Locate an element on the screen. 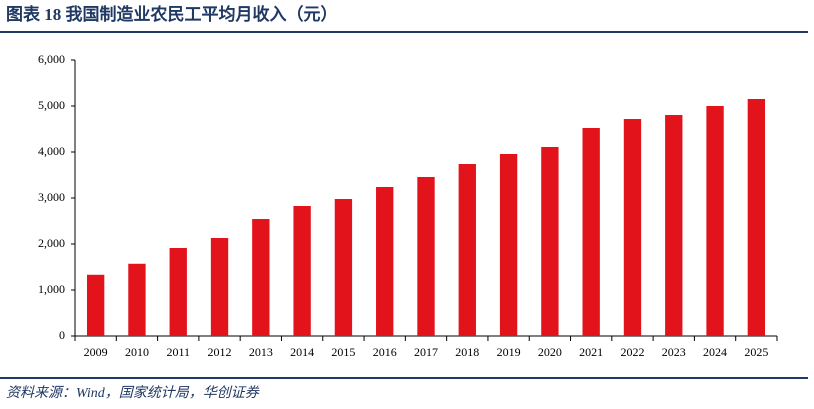  source-note: 资料来源：Wind，国家统计局，华创证券 is located at coordinates (133, 393).